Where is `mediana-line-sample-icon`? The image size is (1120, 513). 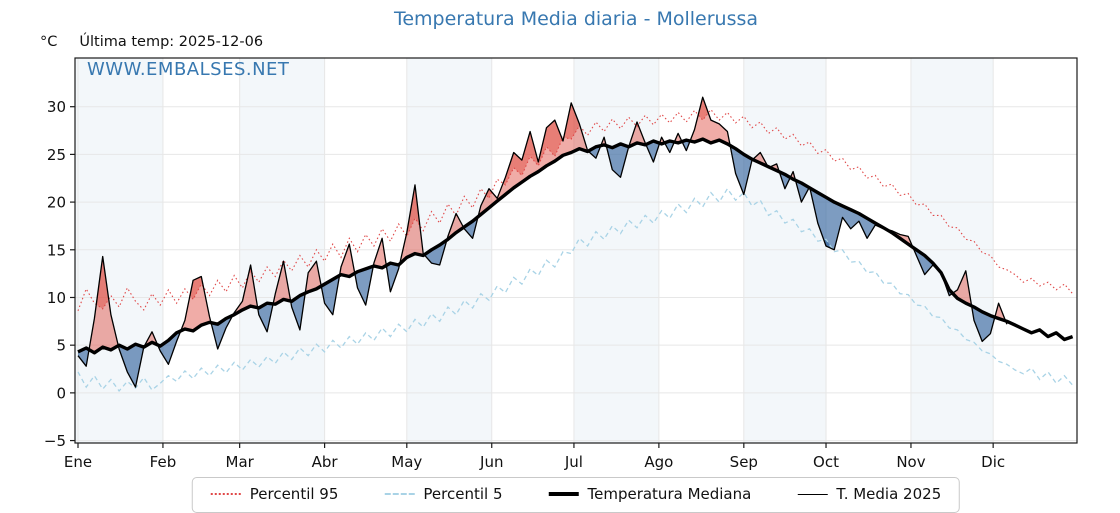 mediana-line-sample-icon is located at coordinates (563, 494).